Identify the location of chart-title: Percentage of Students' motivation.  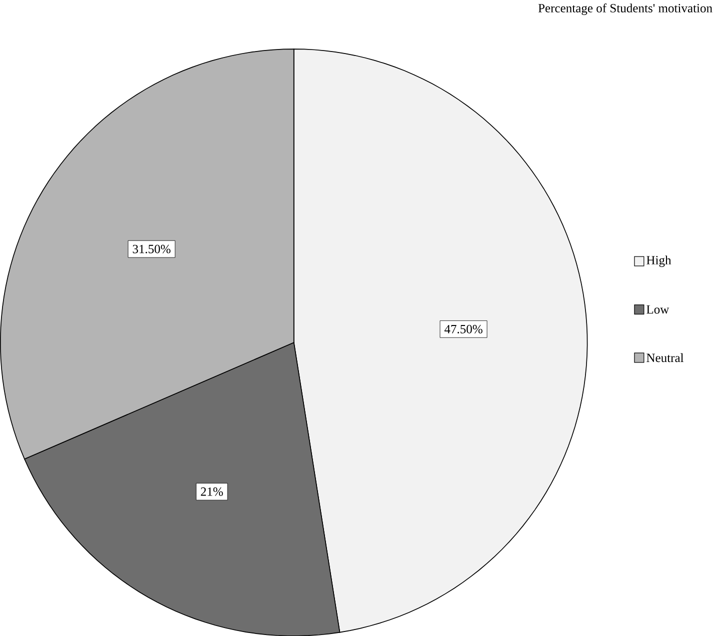
(625, 9).